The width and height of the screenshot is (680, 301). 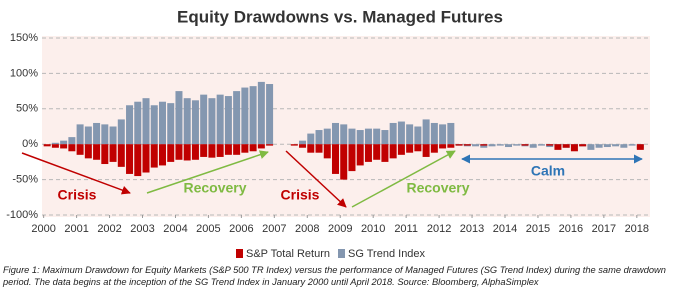 What do you see at coordinates (472, 229) in the screenshot?
I see `x-tick-label: 2013` at bounding box center [472, 229].